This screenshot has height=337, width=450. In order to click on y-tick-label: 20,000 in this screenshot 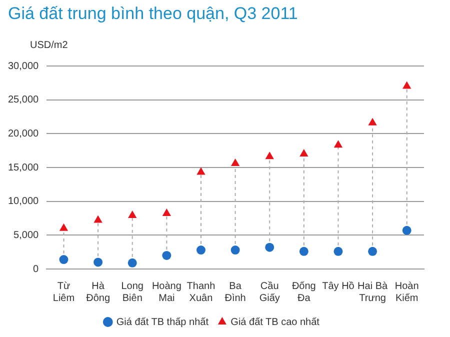, I will do `click(24, 134)`.